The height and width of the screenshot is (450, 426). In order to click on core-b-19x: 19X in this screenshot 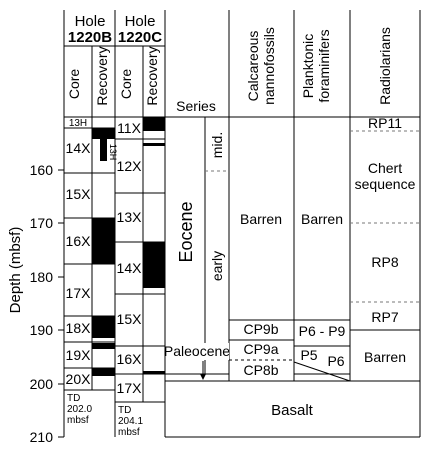, I will do `click(79, 355)`.